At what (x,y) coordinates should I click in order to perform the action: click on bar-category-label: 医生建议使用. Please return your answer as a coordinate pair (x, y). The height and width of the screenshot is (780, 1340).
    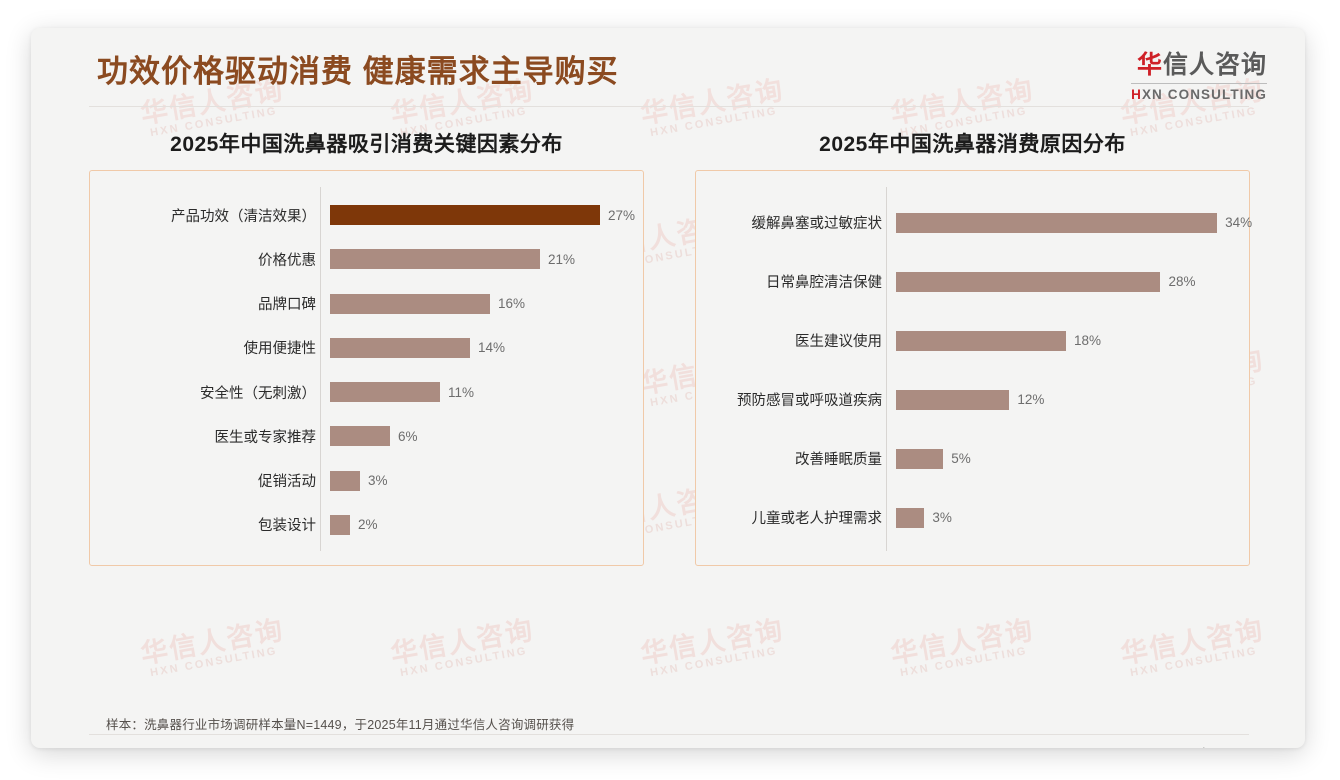
    Looking at the image, I should click on (838, 342).